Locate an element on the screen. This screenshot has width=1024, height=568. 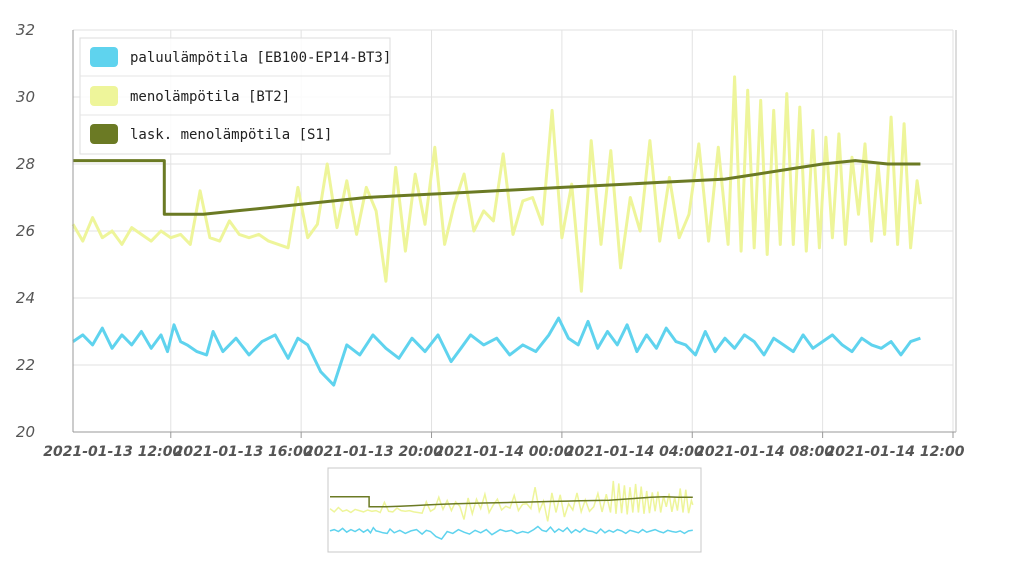
navigator-plot is located at coordinates (511, 510).